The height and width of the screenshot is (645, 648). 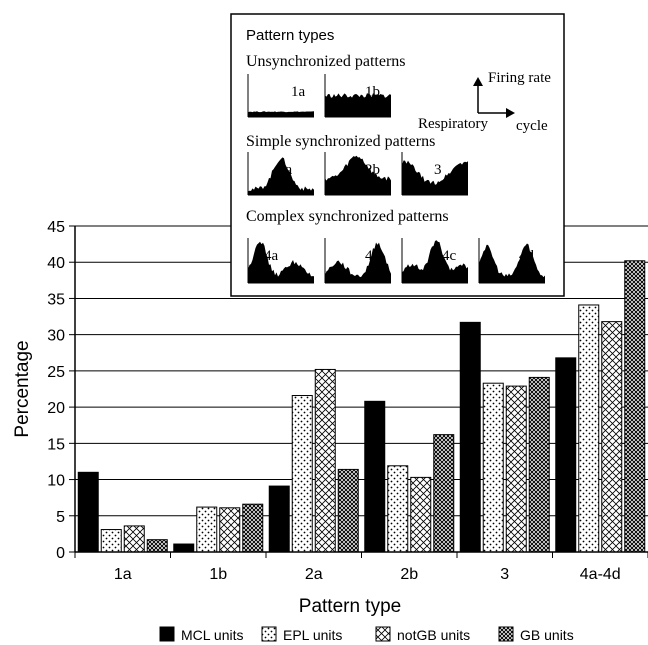 I want to click on inset-panel-label: 3, so click(x=438, y=170).